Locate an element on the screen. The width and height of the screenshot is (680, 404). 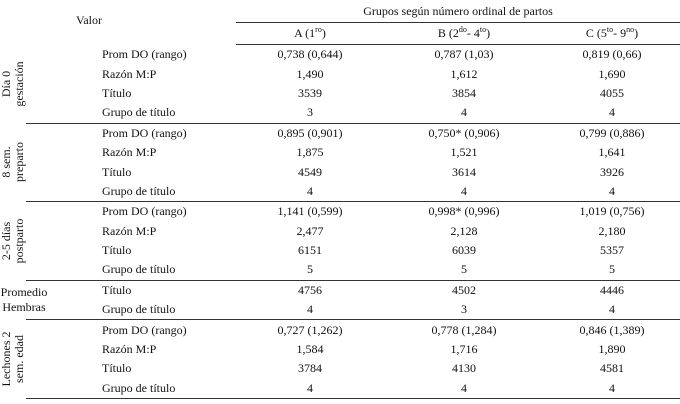
header-group-a: A (1ro) is located at coordinates (310, 33).